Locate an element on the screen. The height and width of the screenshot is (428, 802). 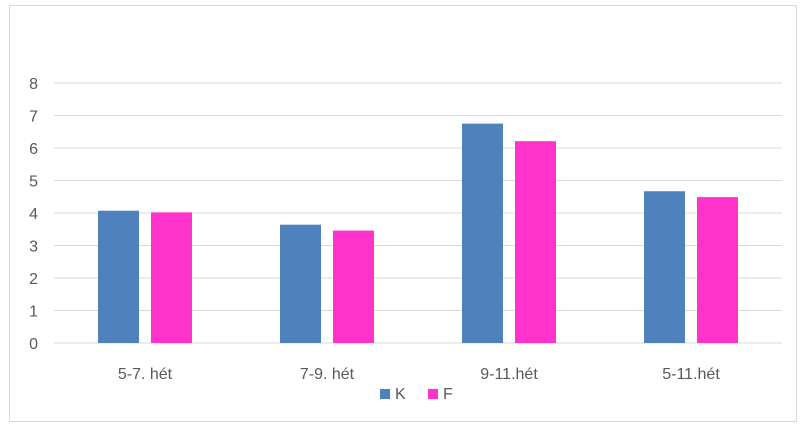
y-tick-label: 7 is located at coordinates (33, 117).